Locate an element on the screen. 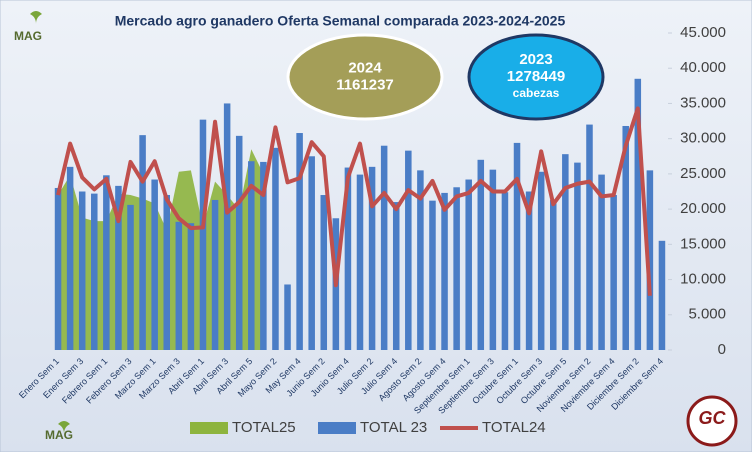 Image resolution: width=752 pixels, height=452 pixels. y-tick-label: 40.000 is located at coordinates (703, 67).